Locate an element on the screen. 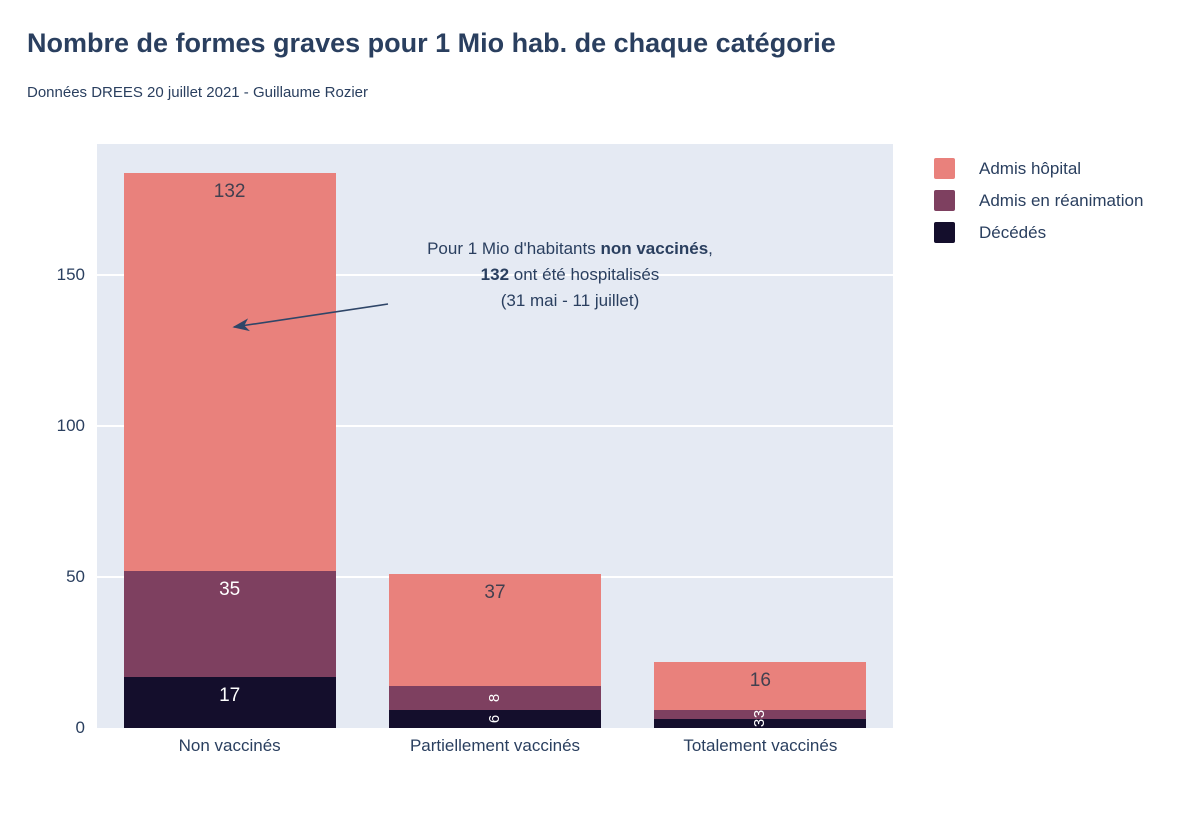 The height and width of the screenshot is (816, 1200). y-tick-label: 100 is located at coordinates (70, 426).